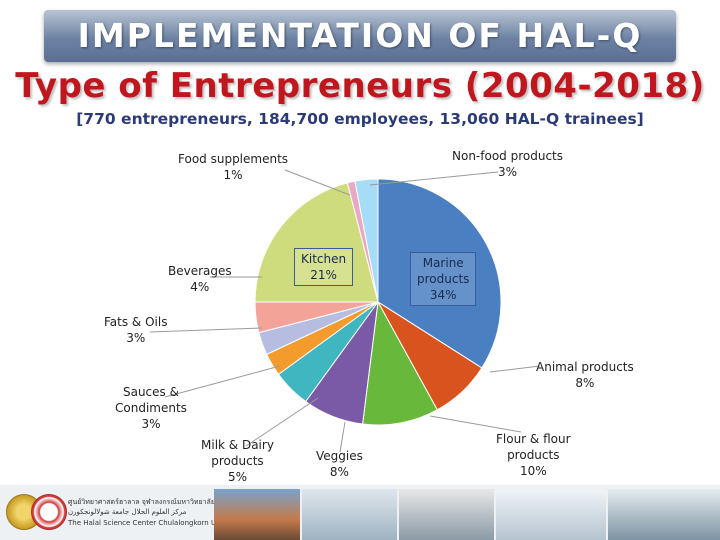 The width and height of the screenshot is (720, 540). What do you see at coordinates (446, 514) in the screenshot?
I see `laboratory-photo` at bounding box center [446, 514].